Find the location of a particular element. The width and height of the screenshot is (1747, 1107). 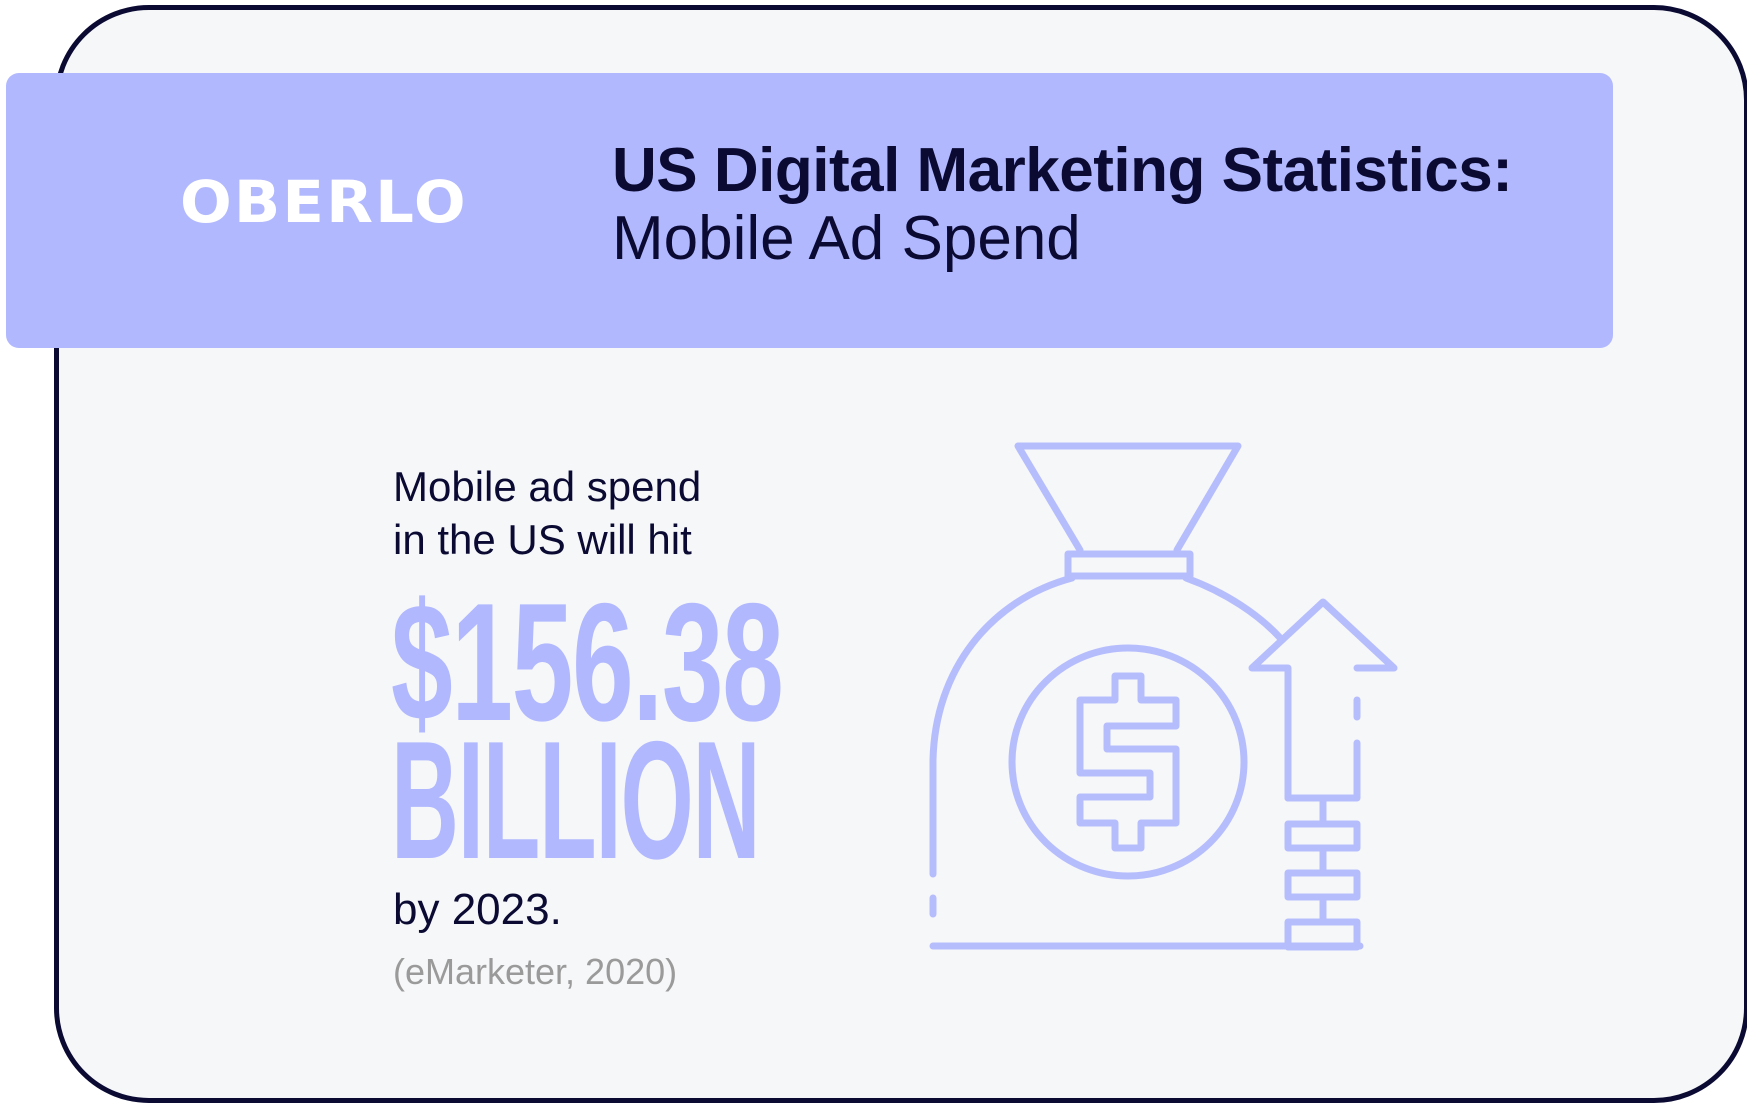

bag-top-funnel is located at coordinates (1128, 498).